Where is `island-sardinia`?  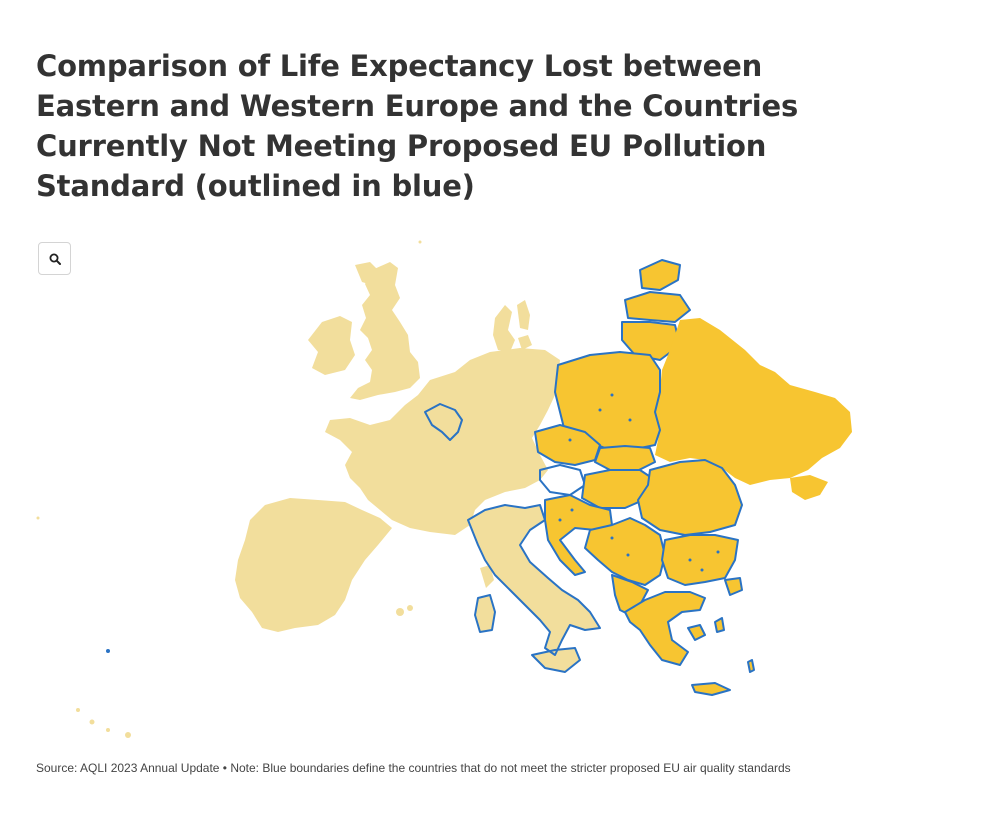
island-sardinia is located at coordinates (485, 613).